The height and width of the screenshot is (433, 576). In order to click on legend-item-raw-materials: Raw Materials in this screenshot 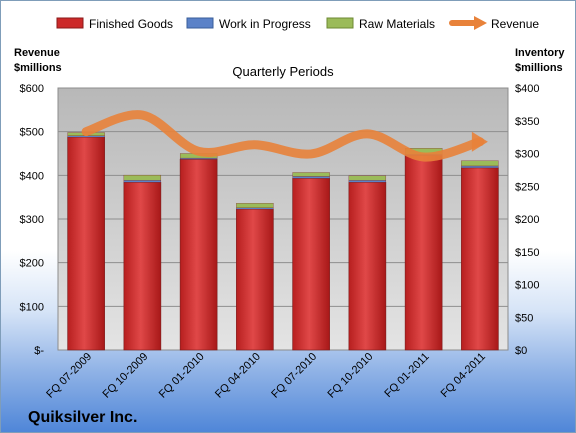, I will do `click(380, 24)`.